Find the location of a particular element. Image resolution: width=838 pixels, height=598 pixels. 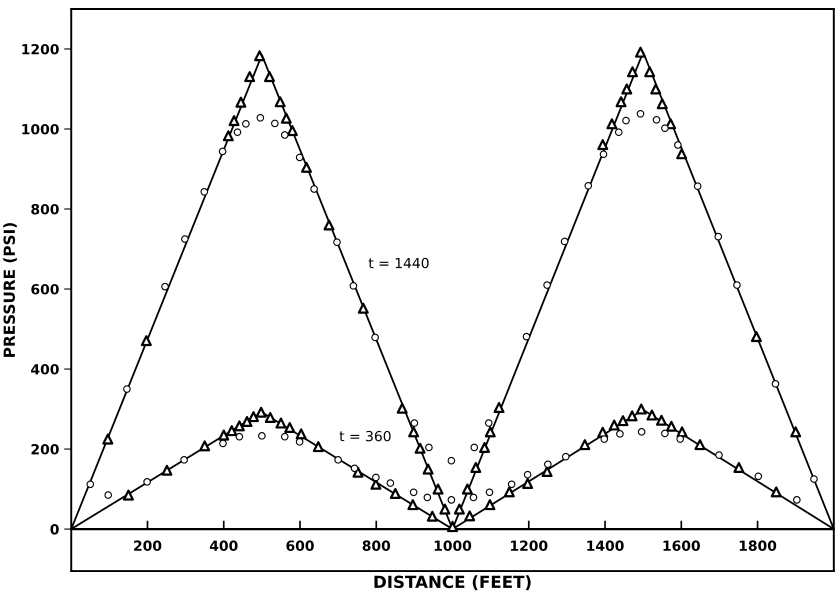

y-tick-label: 600 is located at coordinates (45, 289).